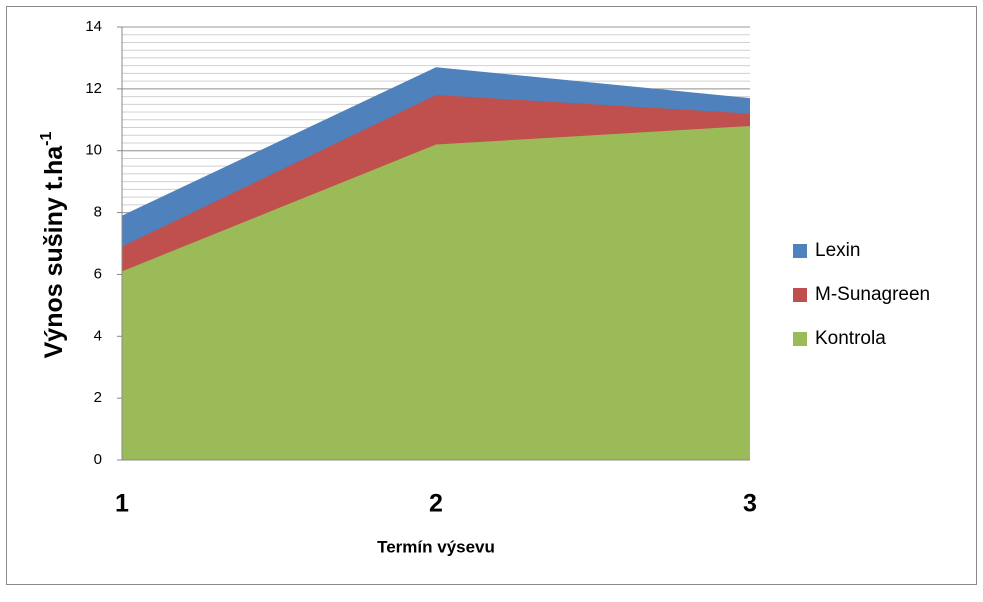 Image resolution: width=983 pixels, height=602 pixels. Describe the element at coordinates (436, 504) in the screenshot. I see `x-tick-label: 2` at that location.